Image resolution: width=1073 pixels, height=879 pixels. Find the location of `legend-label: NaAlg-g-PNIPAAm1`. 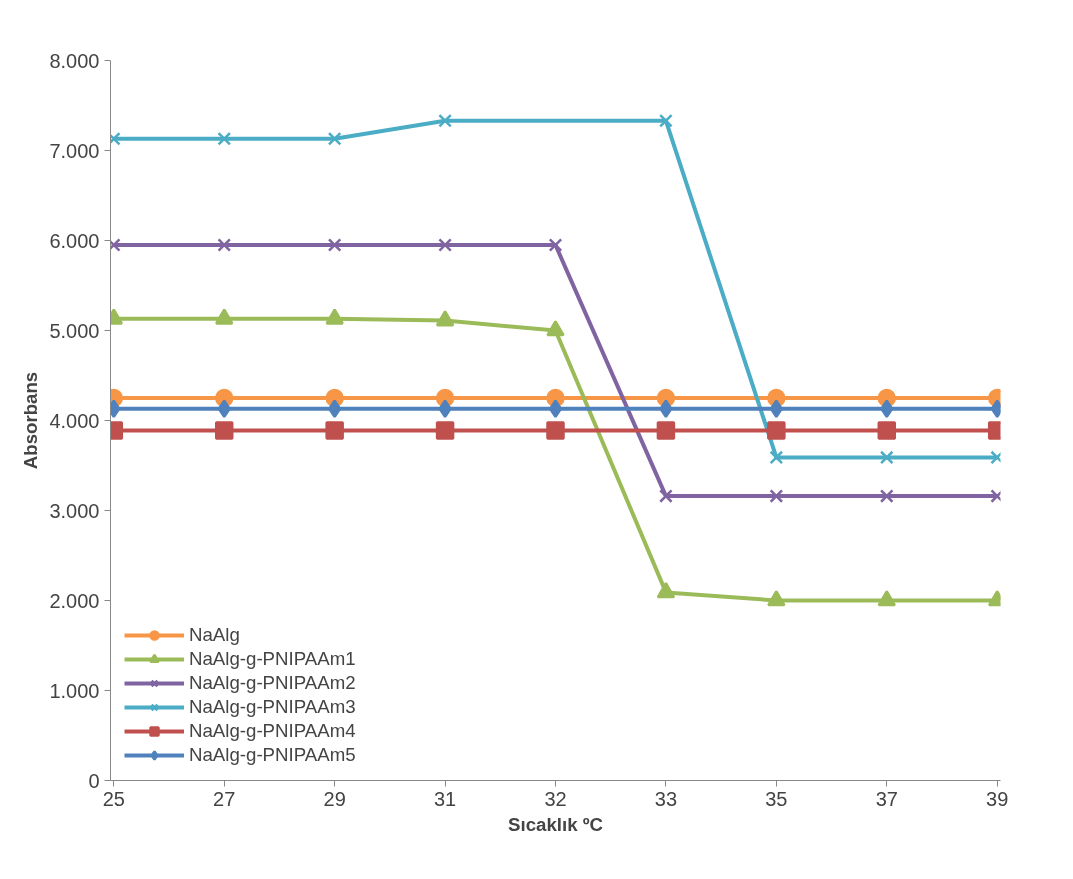

legend-label: NaAlg-g-PNIPAAm1 is located at coordinates (272, 659).